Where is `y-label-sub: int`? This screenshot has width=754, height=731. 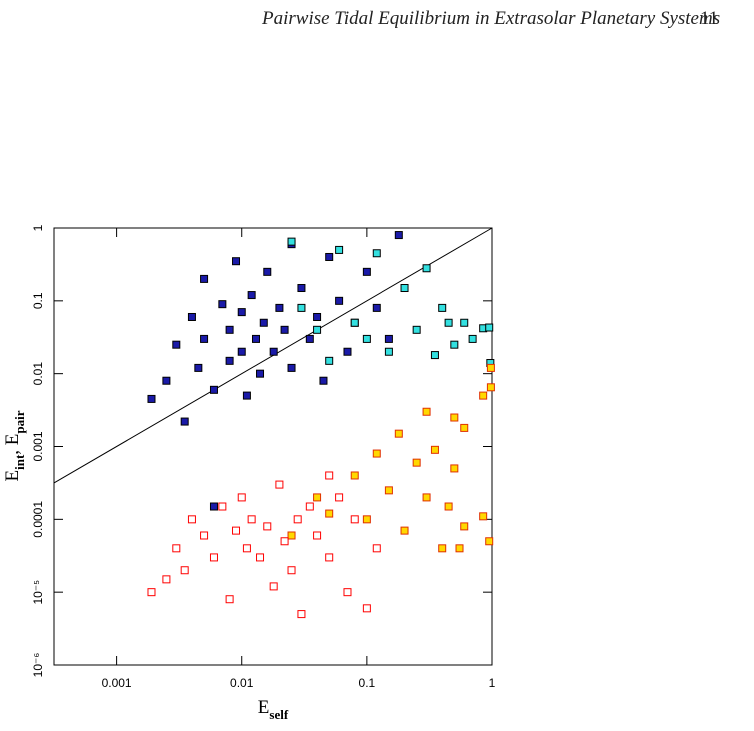
y-label-sub: int is located at coordinates (19, 462).